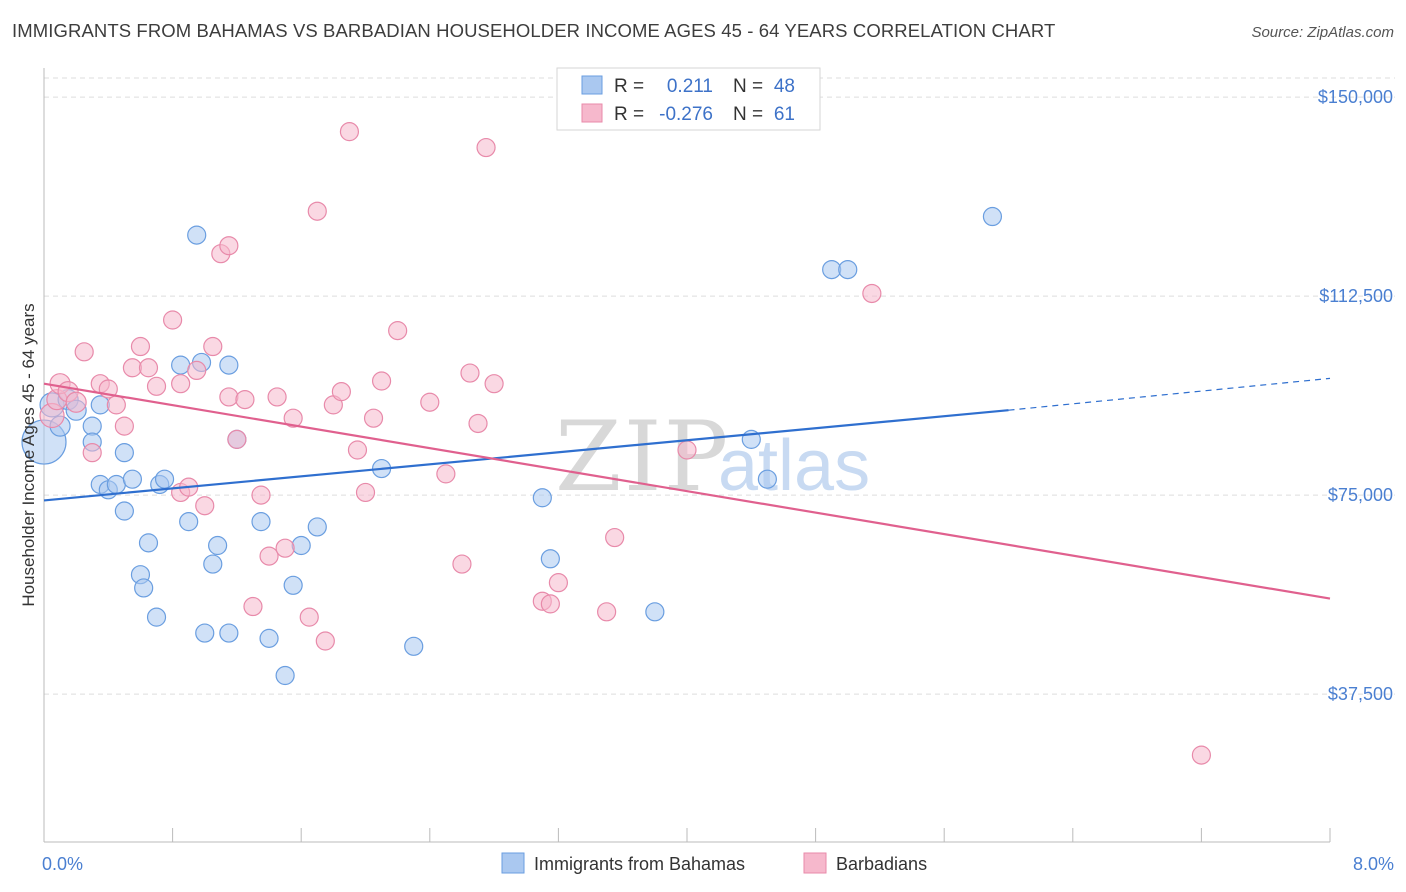 Image resolution: width=1406 pixels, height=892 pixels. What do you see at coordinates (1355, 395) in the screenshot?
I see `y-tick-labels: $37,500 $75,000 $112,500 $150,000` at bounding box center [1355, 395].